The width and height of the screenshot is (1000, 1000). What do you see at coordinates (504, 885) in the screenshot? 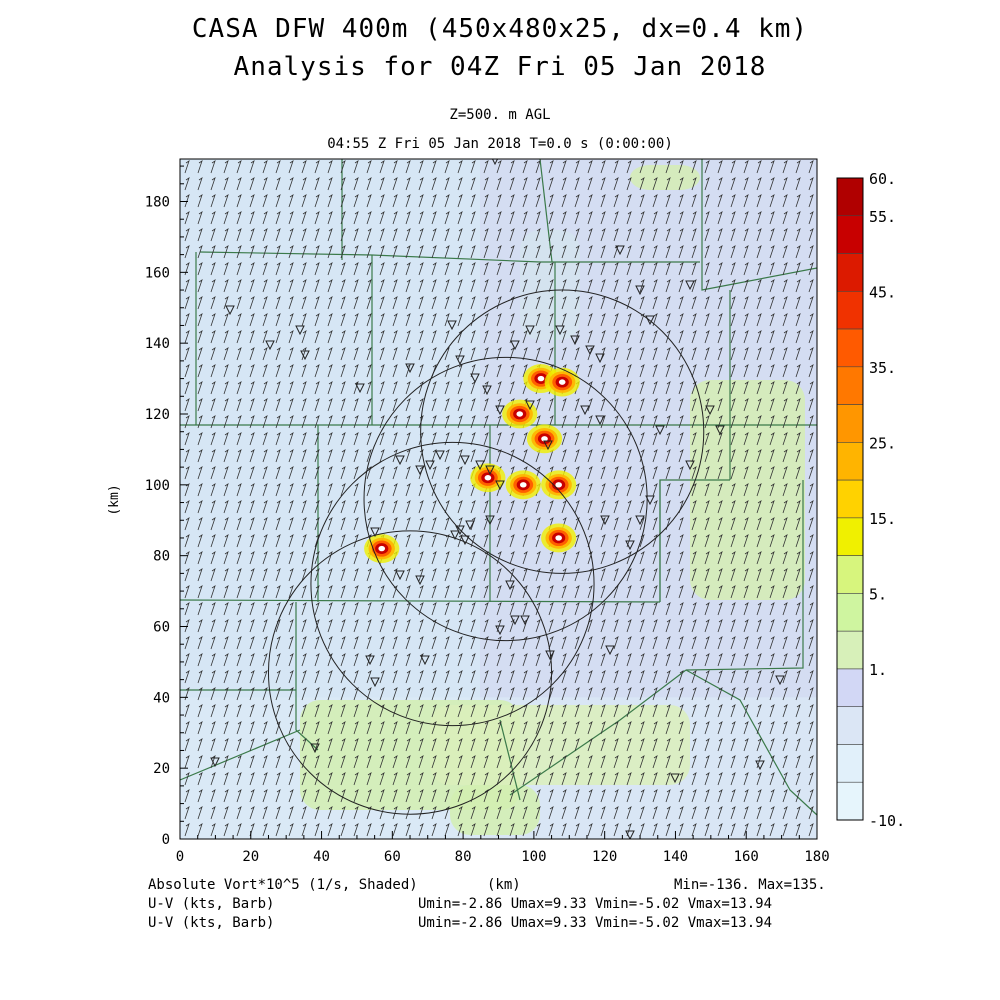
I see `x-axis-units: (km)` at bounding box center [504, 885].